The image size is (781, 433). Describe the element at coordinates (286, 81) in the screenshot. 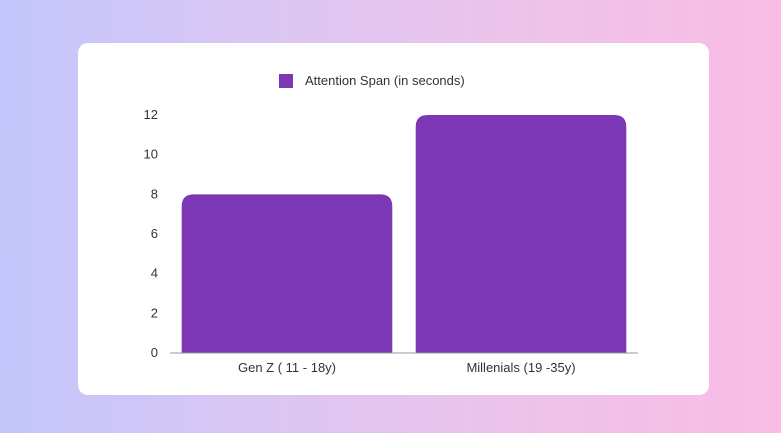

I see `legend-swatch` at that location.